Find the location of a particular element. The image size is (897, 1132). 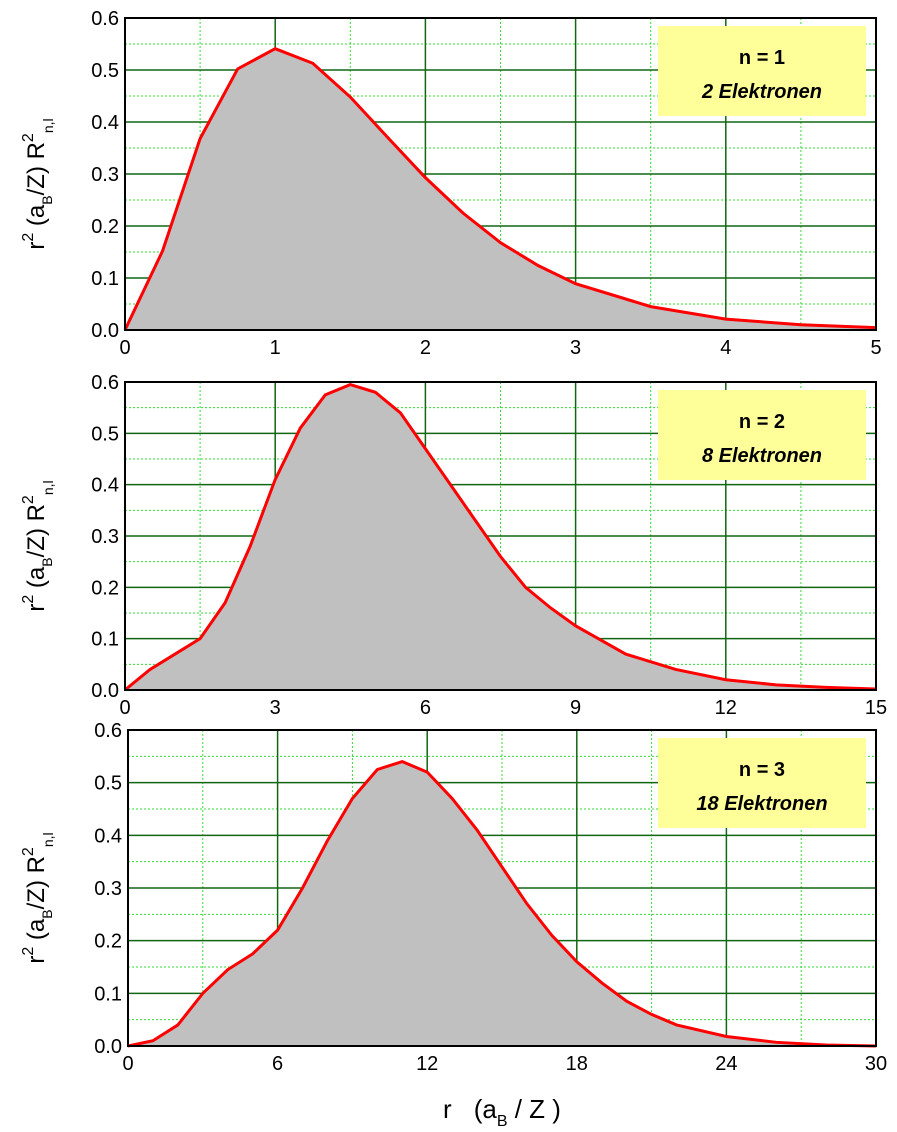

x-tick-label: 5 is located at coordinates (875, 348).